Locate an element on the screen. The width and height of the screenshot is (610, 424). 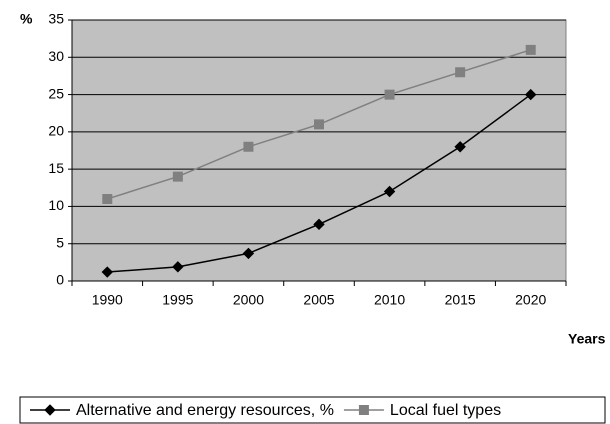
y-tick-label: 10 is located at coordinates (56, 205).